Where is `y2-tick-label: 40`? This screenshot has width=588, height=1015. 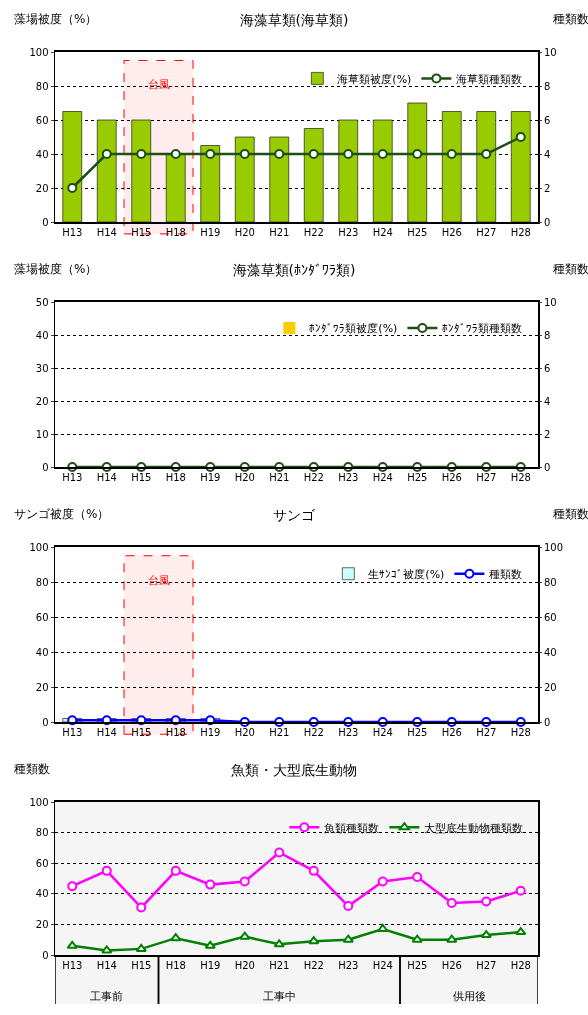
y2-tick-label: 40 is located at coordinates (550, 652).